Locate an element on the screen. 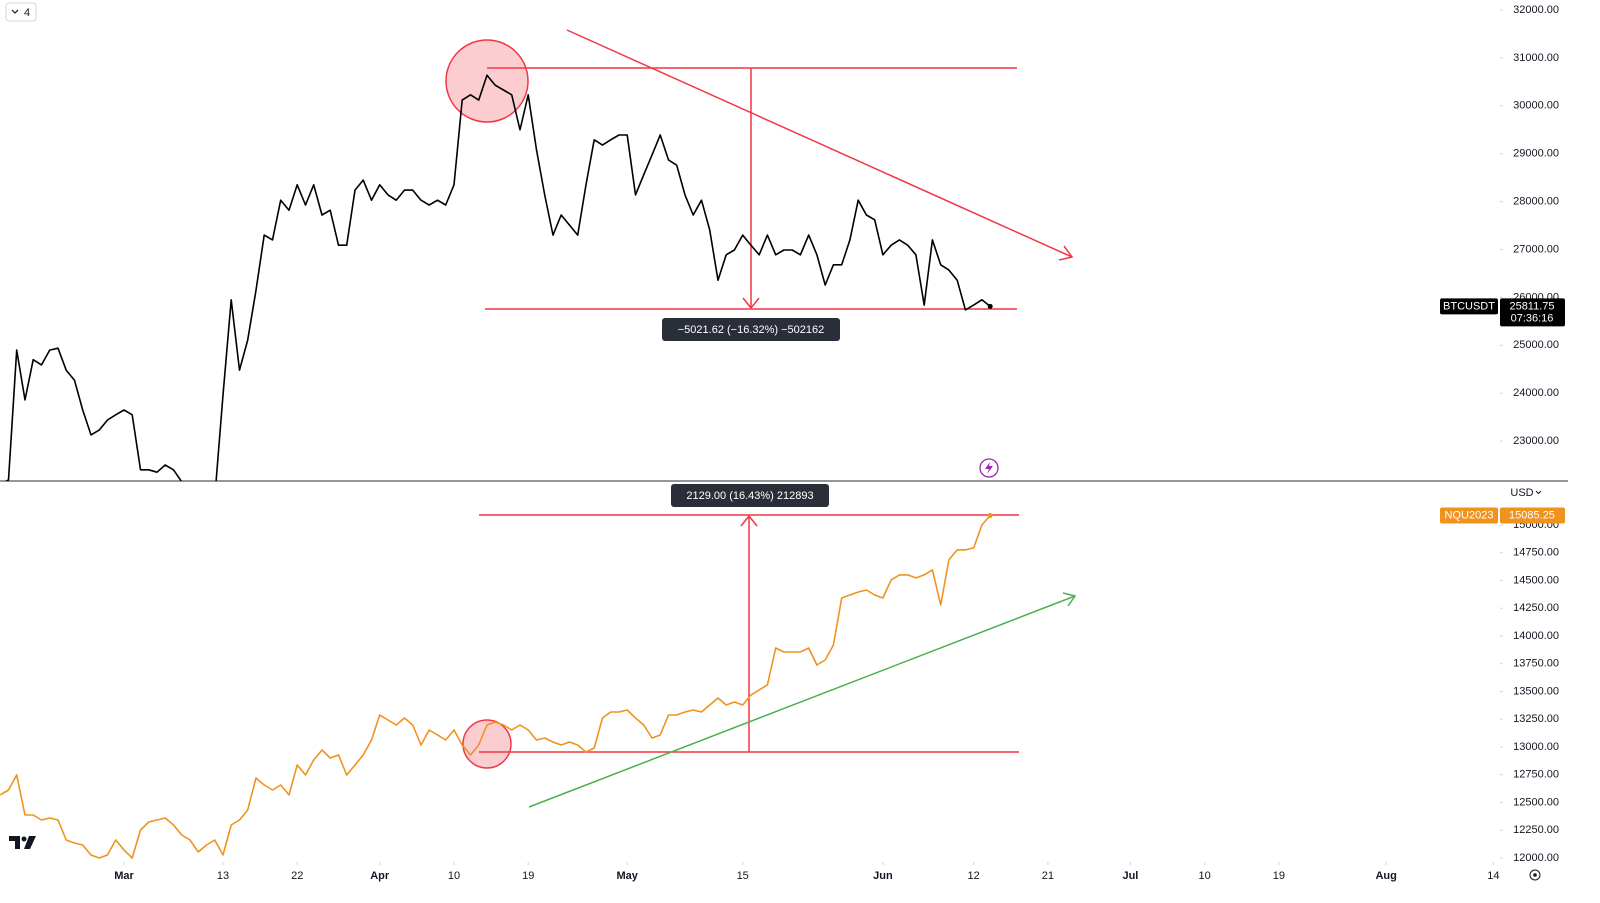  y-tick-label: 32000.00 is located at coordinates (1536, 10).